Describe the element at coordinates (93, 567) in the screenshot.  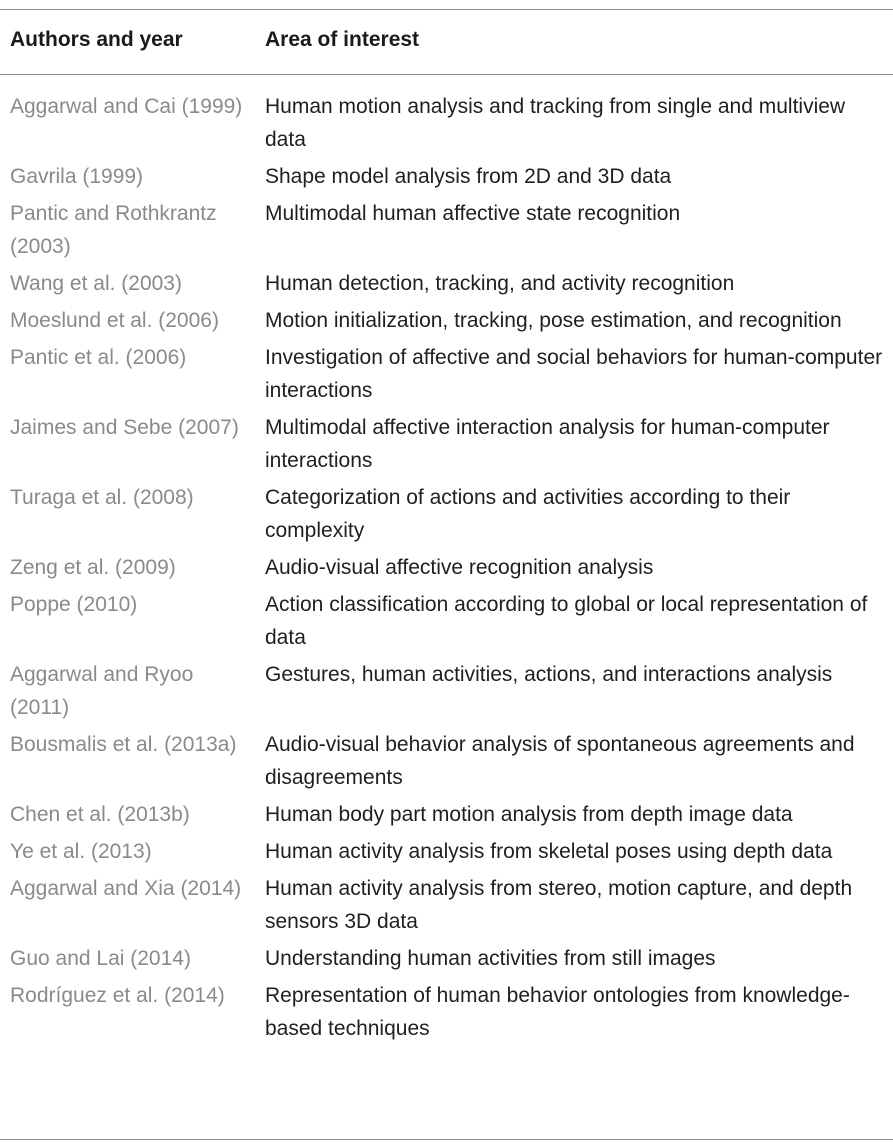
I see `row-author: Zeng et al. (2009)` at that location.